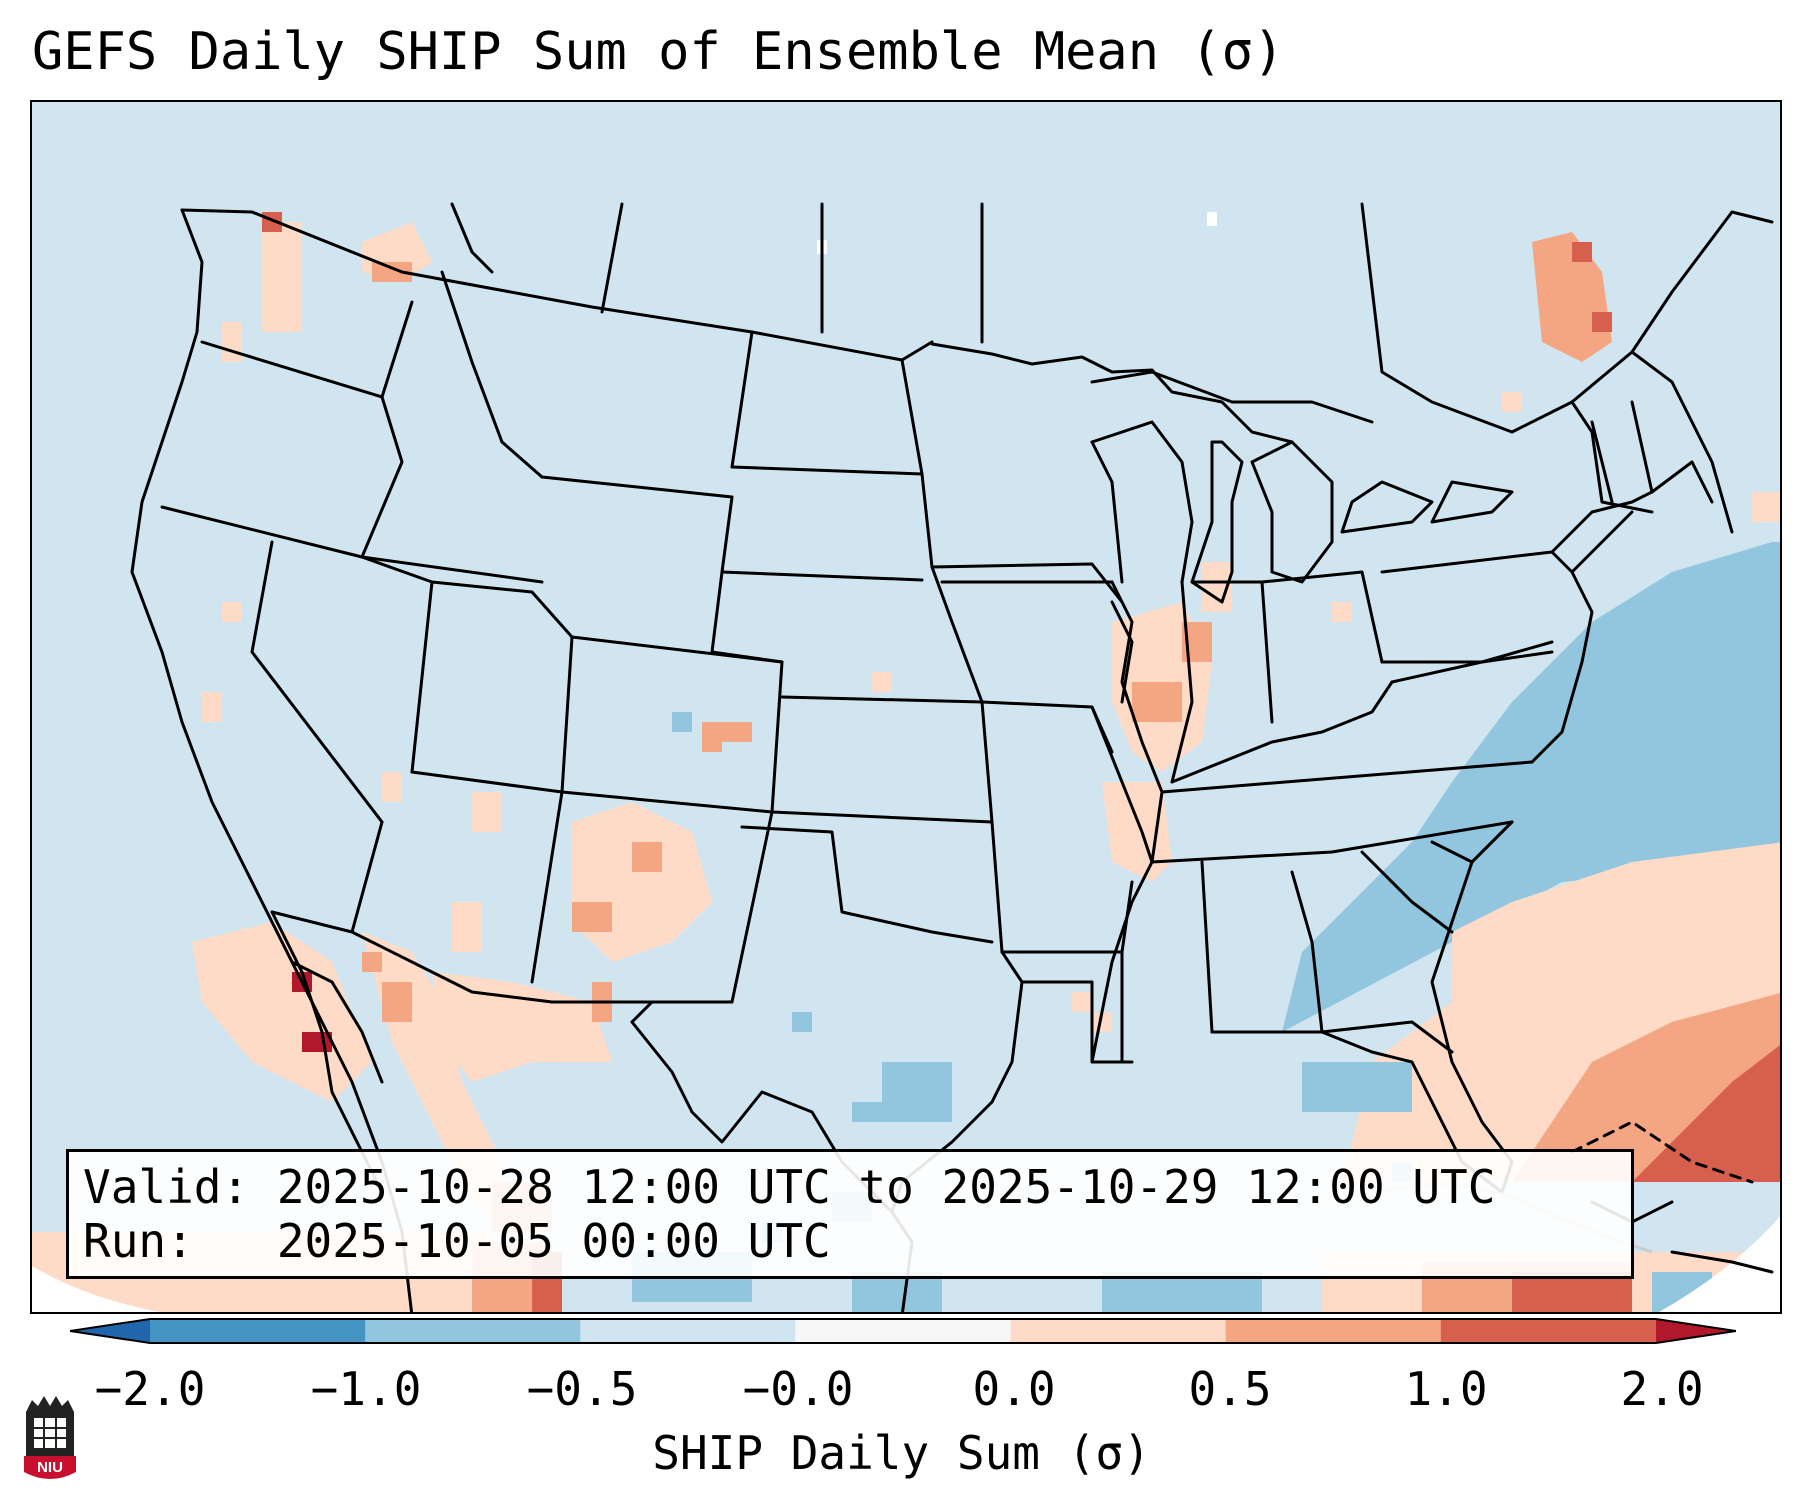  Describe the element at coordinates (1230, 1389) in the screenshot. I see `colorbar-tick-label: 0.5` at that location.